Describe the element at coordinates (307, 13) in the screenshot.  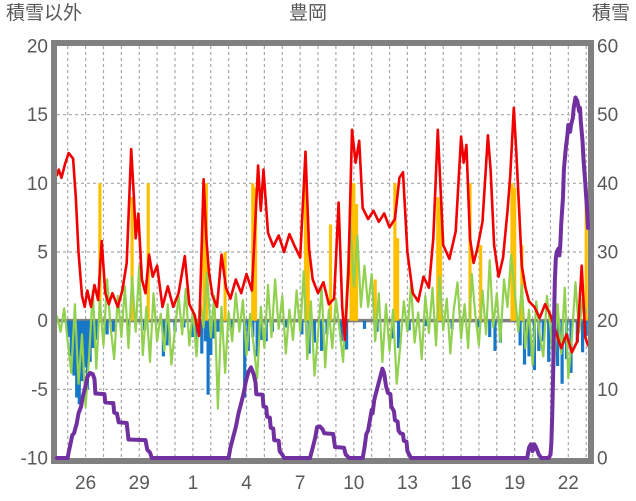
I see `chart-title: 豊岡` at that location.